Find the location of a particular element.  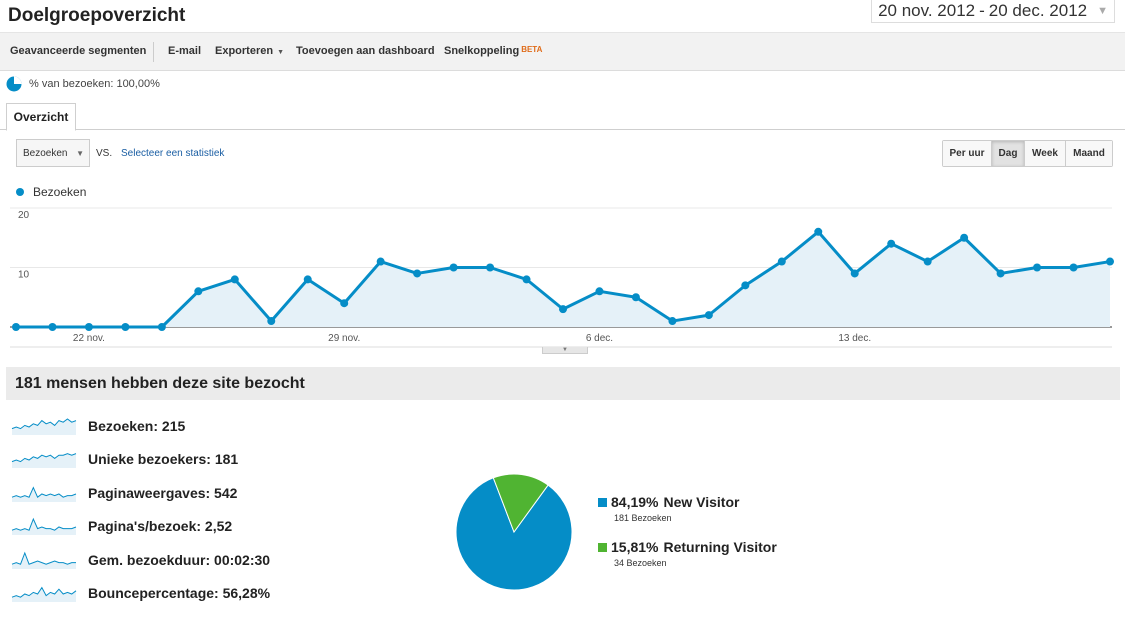

y-tick-label: 20 is located at coordinates (24, 215).